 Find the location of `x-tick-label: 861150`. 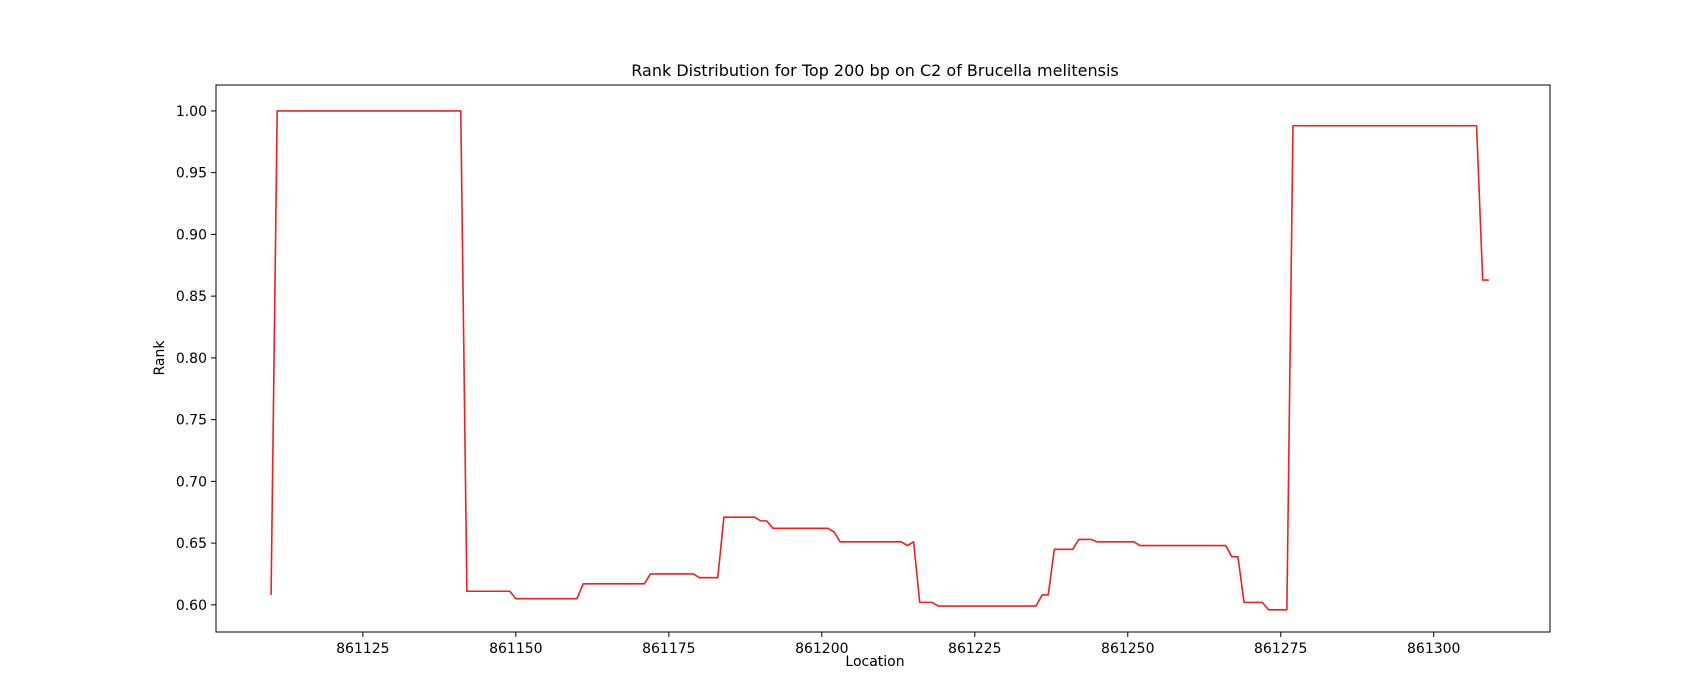

x-tick-label: 861150 is located at coordinates (515, 649).